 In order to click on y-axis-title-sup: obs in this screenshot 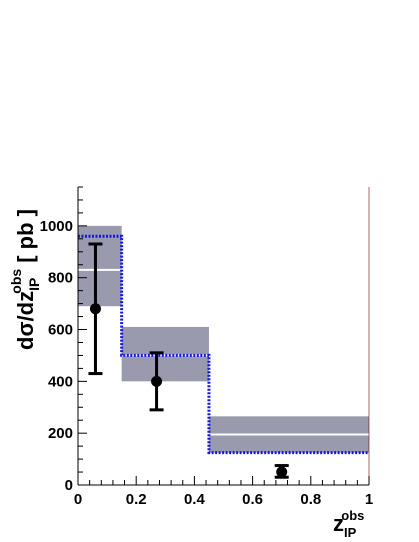, I will do `click(16, 281)`.